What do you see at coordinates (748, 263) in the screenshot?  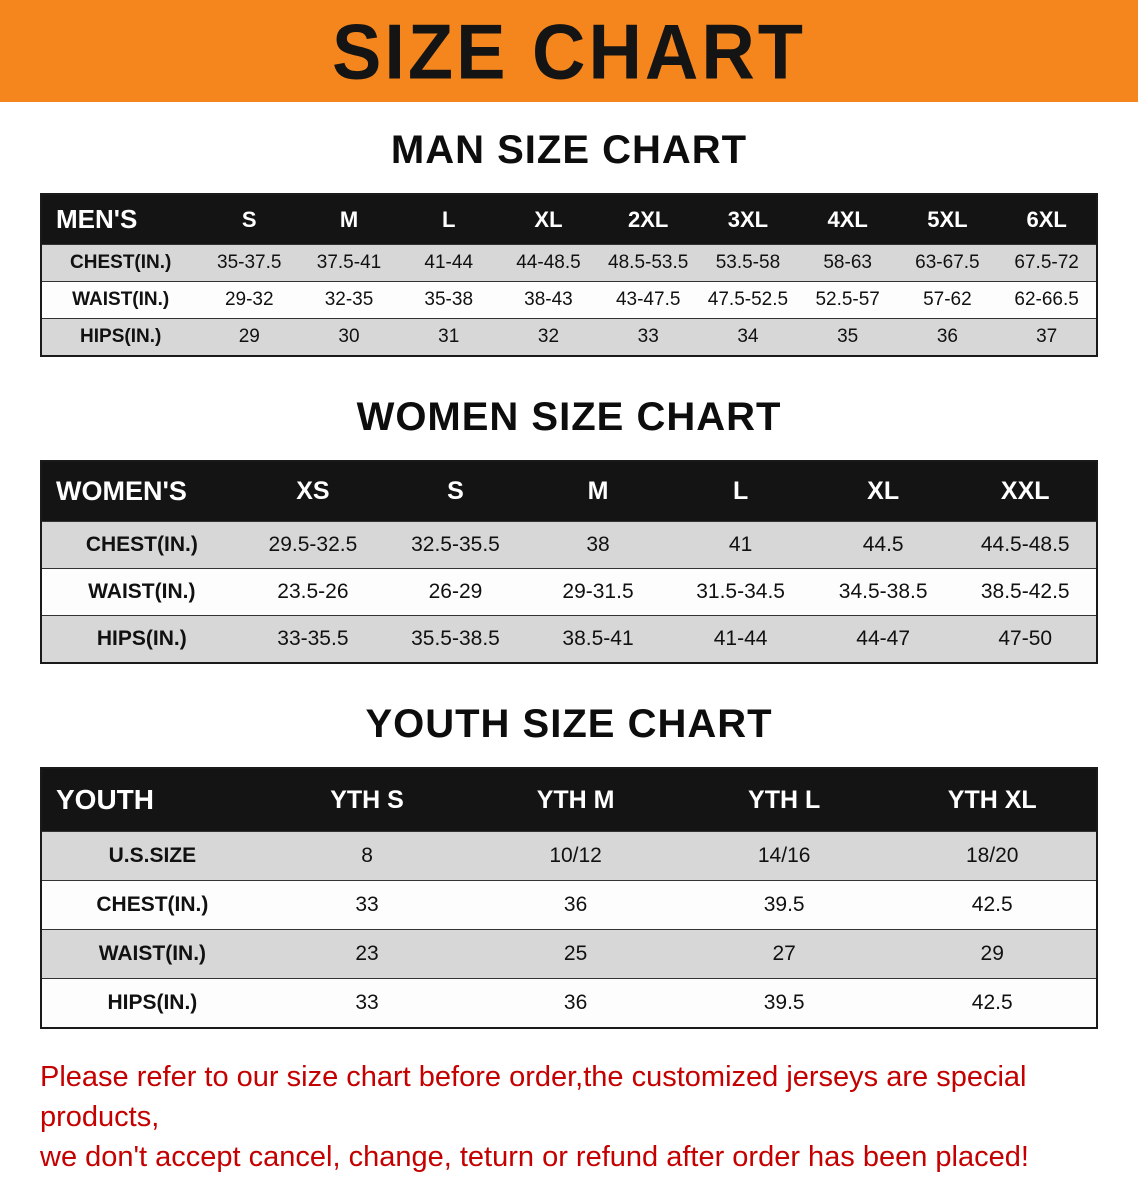 I see `value-cell: 53.5-58` at bounding box center [748, 263].